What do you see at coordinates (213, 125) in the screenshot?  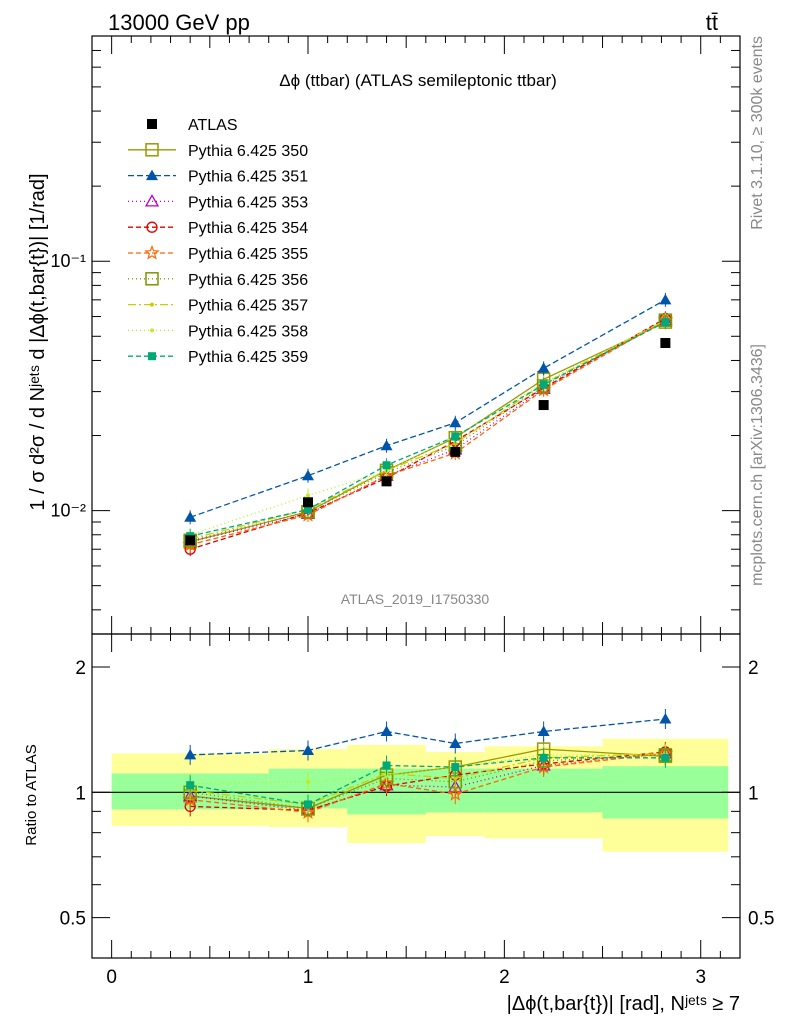 I see `legend-label: ATLAS` at bounding box center [213, 125].